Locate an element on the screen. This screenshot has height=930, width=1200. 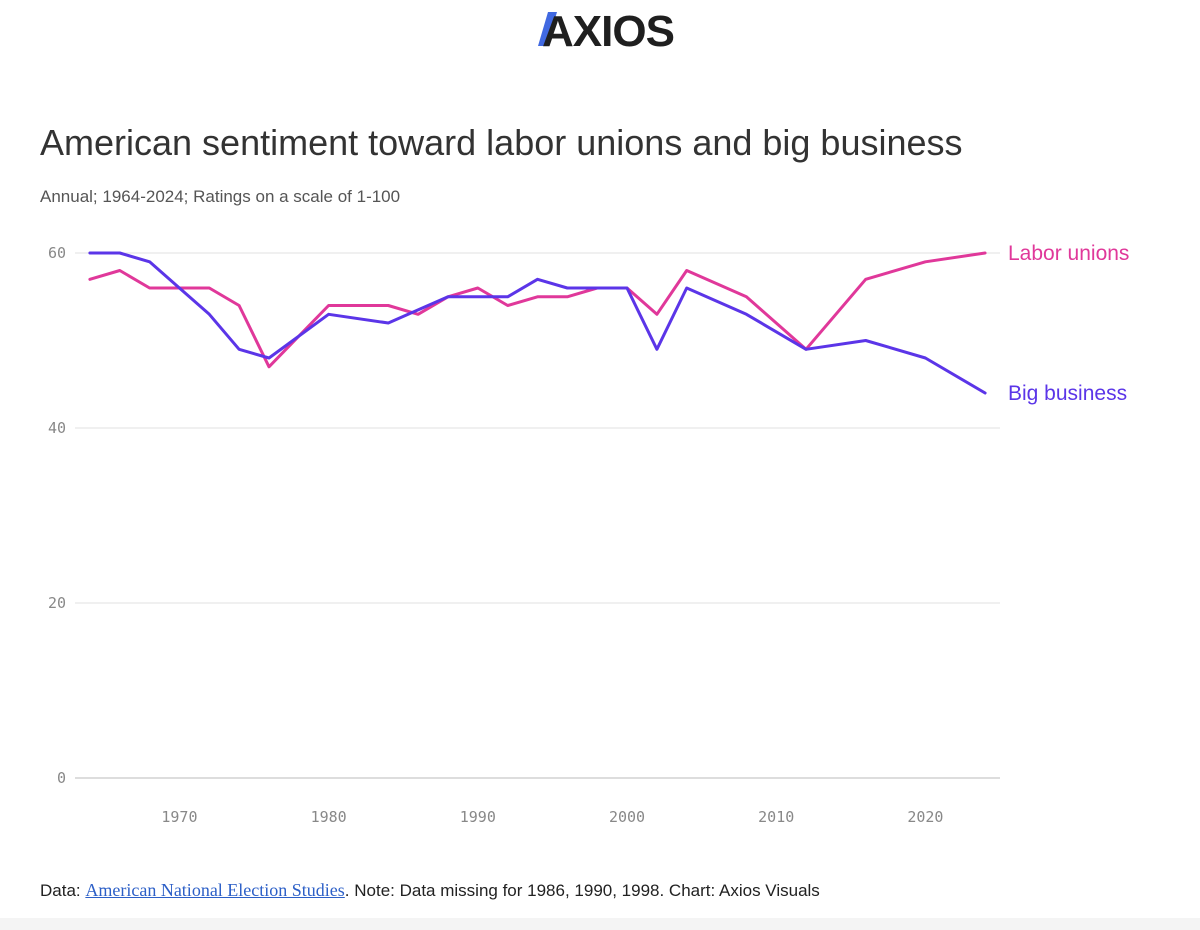
y-tick-label-20: 20 is located at coordinates (57, 603).